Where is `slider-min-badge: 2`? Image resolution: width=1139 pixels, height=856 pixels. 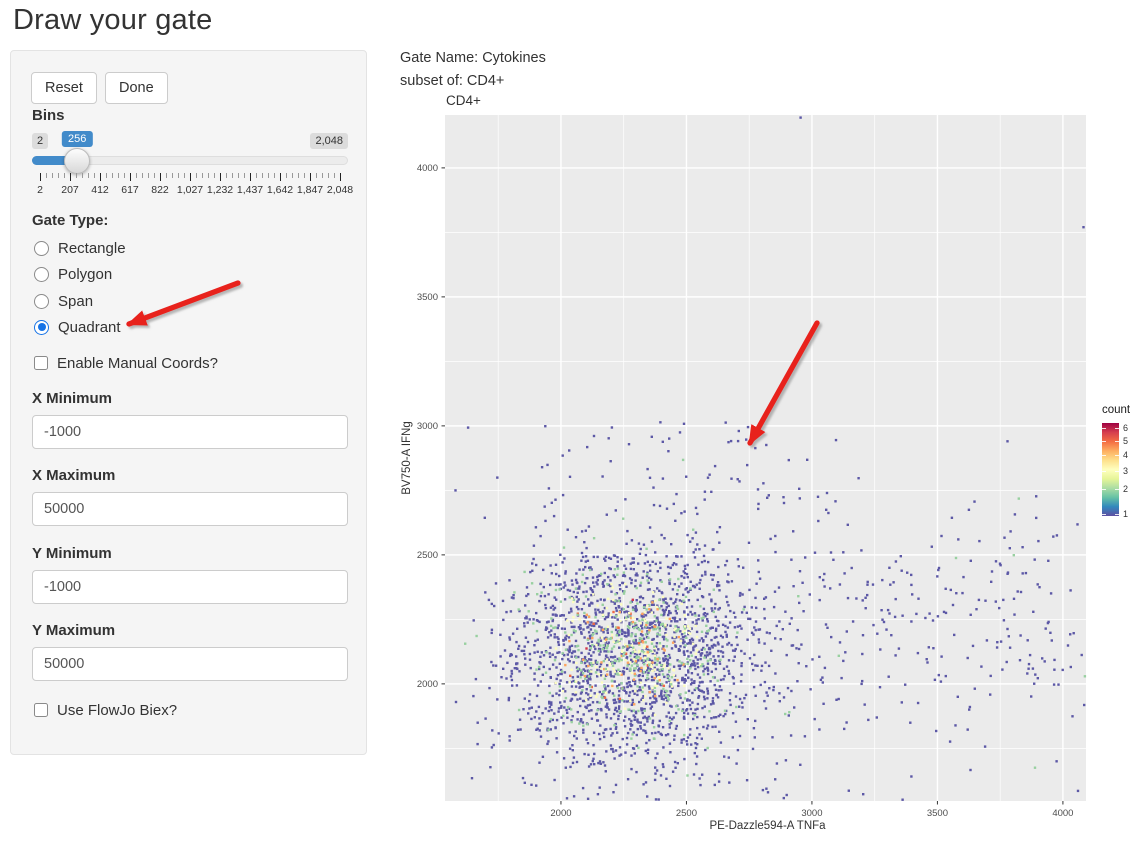 slider-min-badge: 2 is located at coordinates (40, 141).